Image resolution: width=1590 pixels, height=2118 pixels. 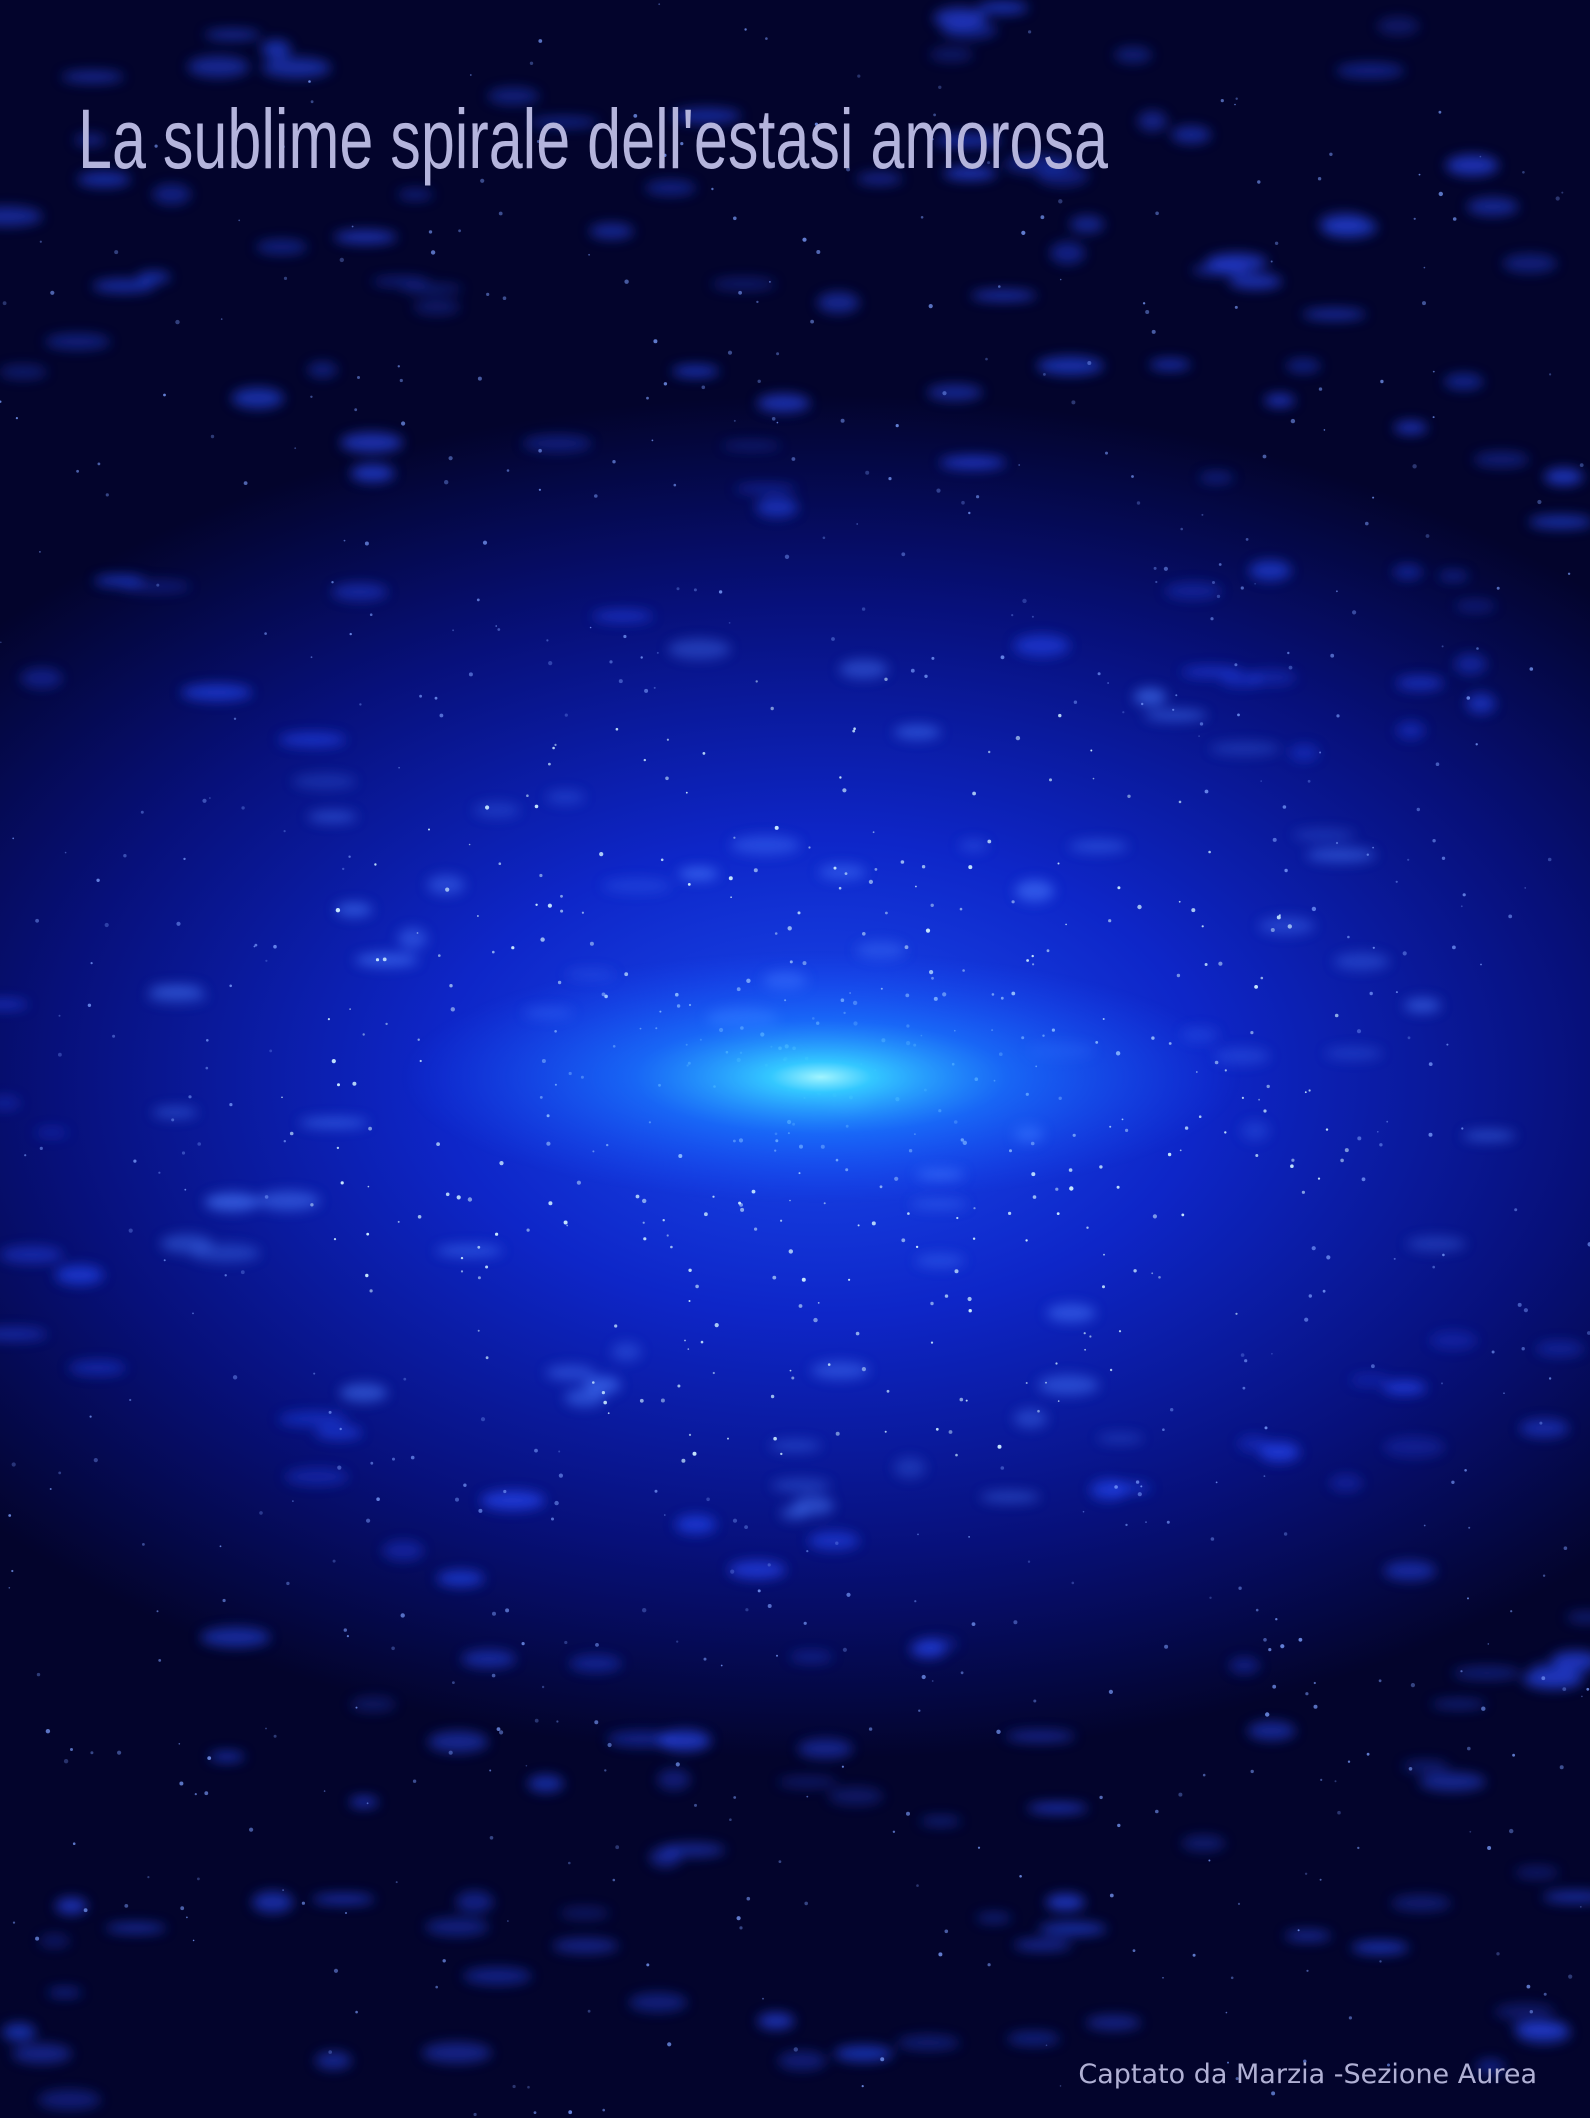 What do you see at coordinates (1307, 2074) in the screenshot?
I see `credit: Captato da Marzia -Sezione Aurea` at bounding box center [1307, 2074].